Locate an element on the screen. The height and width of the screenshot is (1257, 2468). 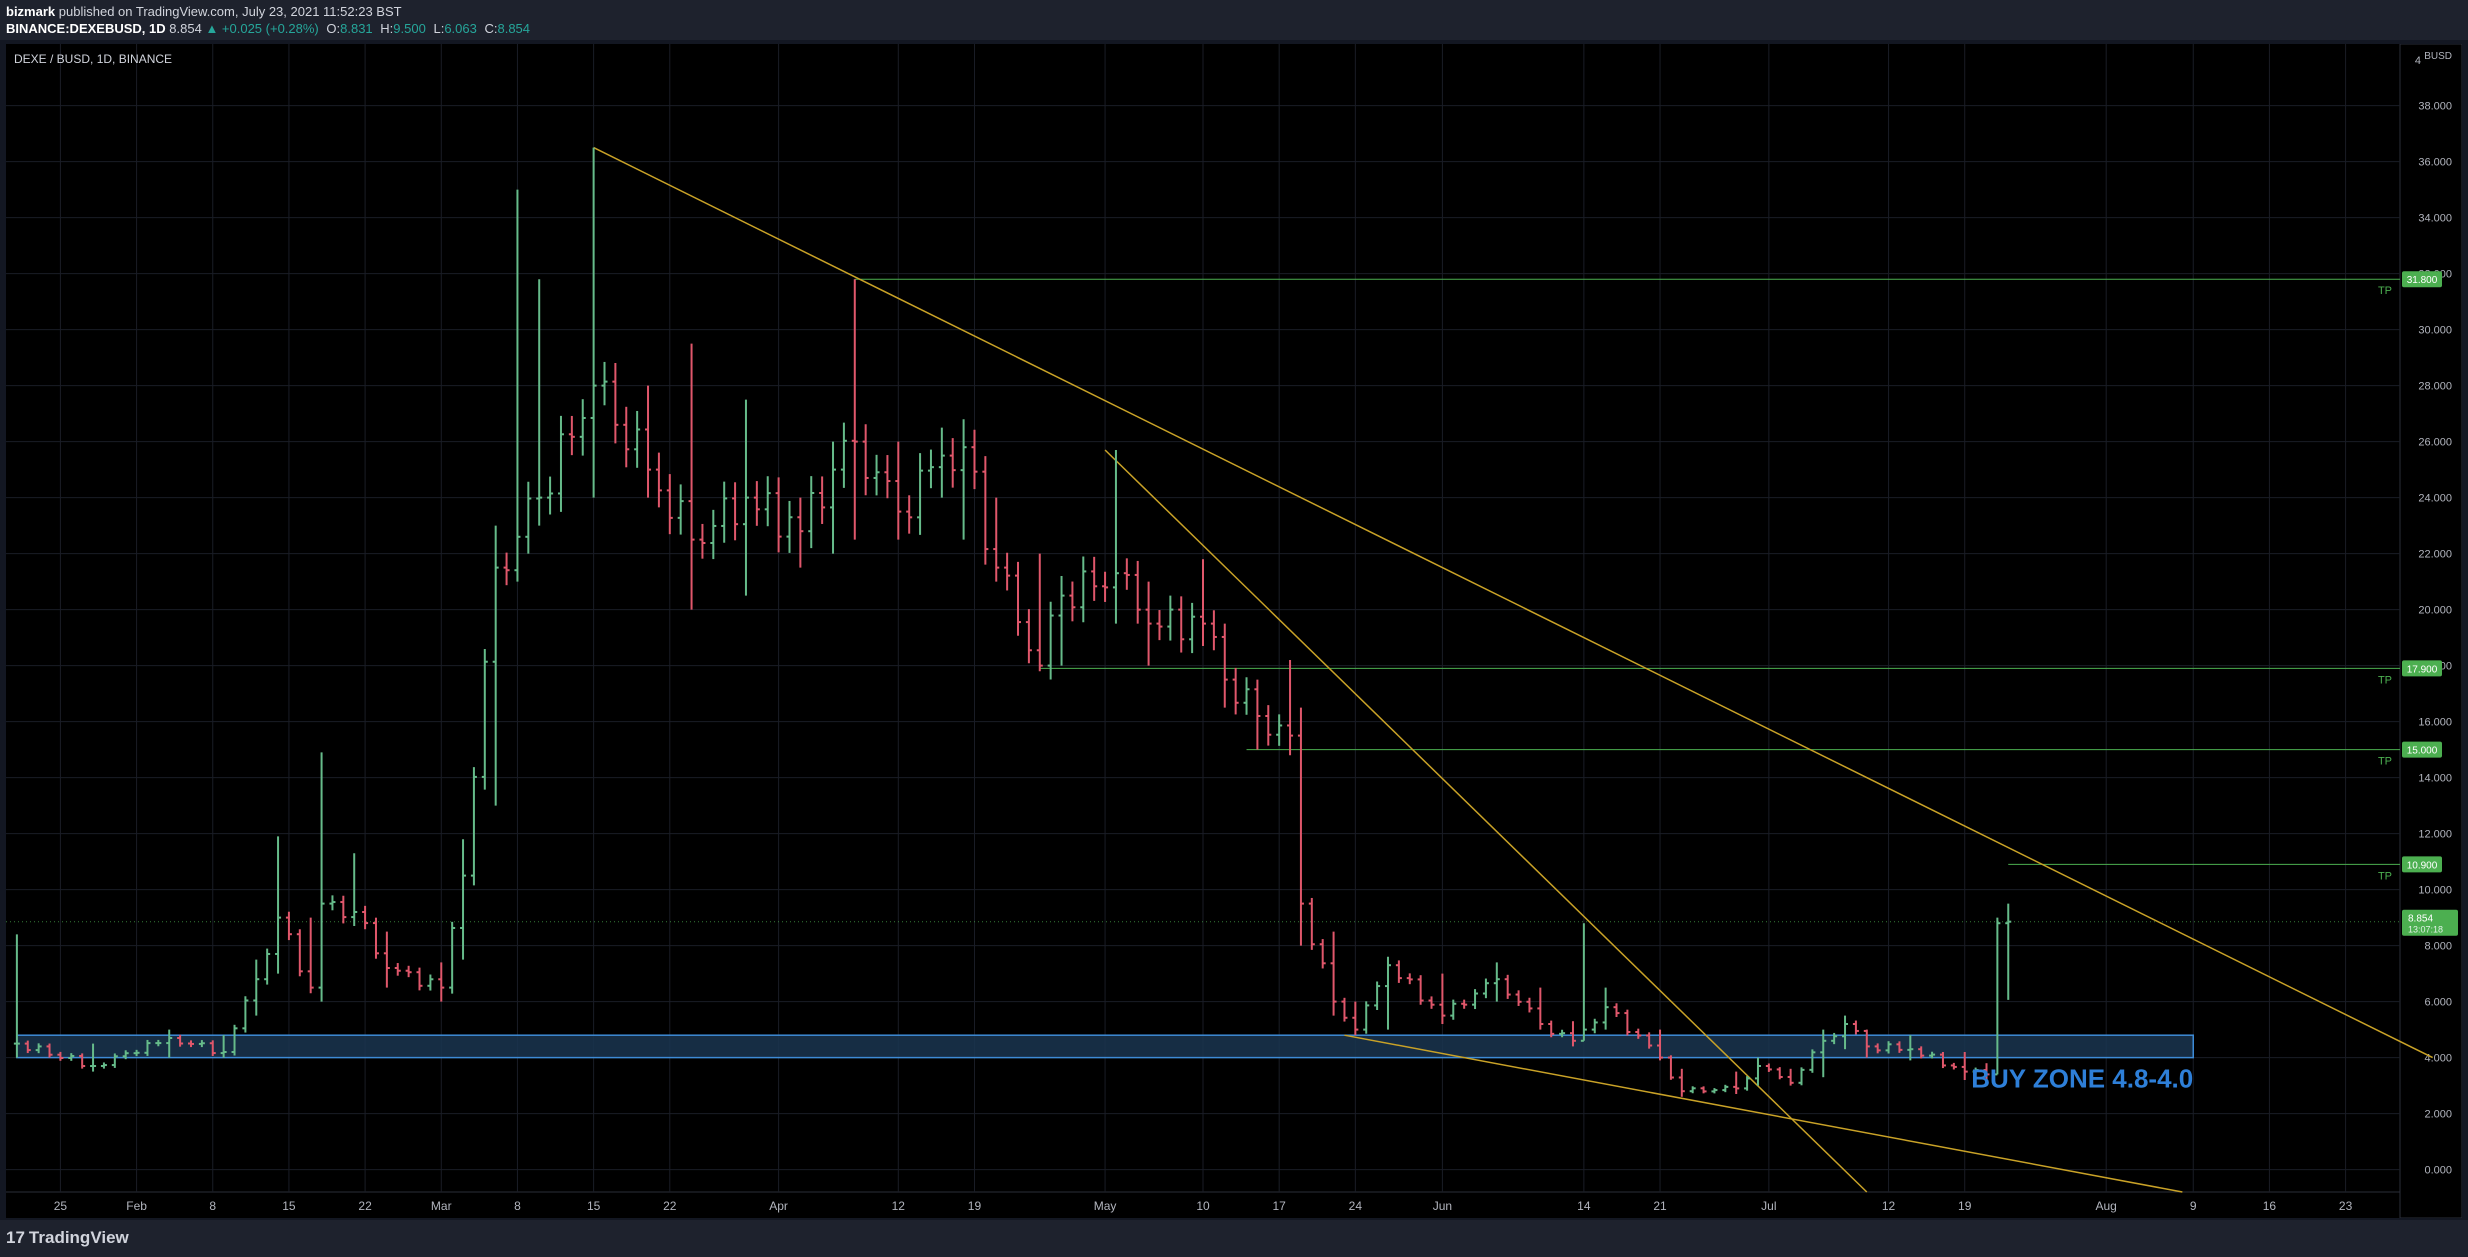
y-tick-label: 16.000 is located at coordinates (2435, 723).